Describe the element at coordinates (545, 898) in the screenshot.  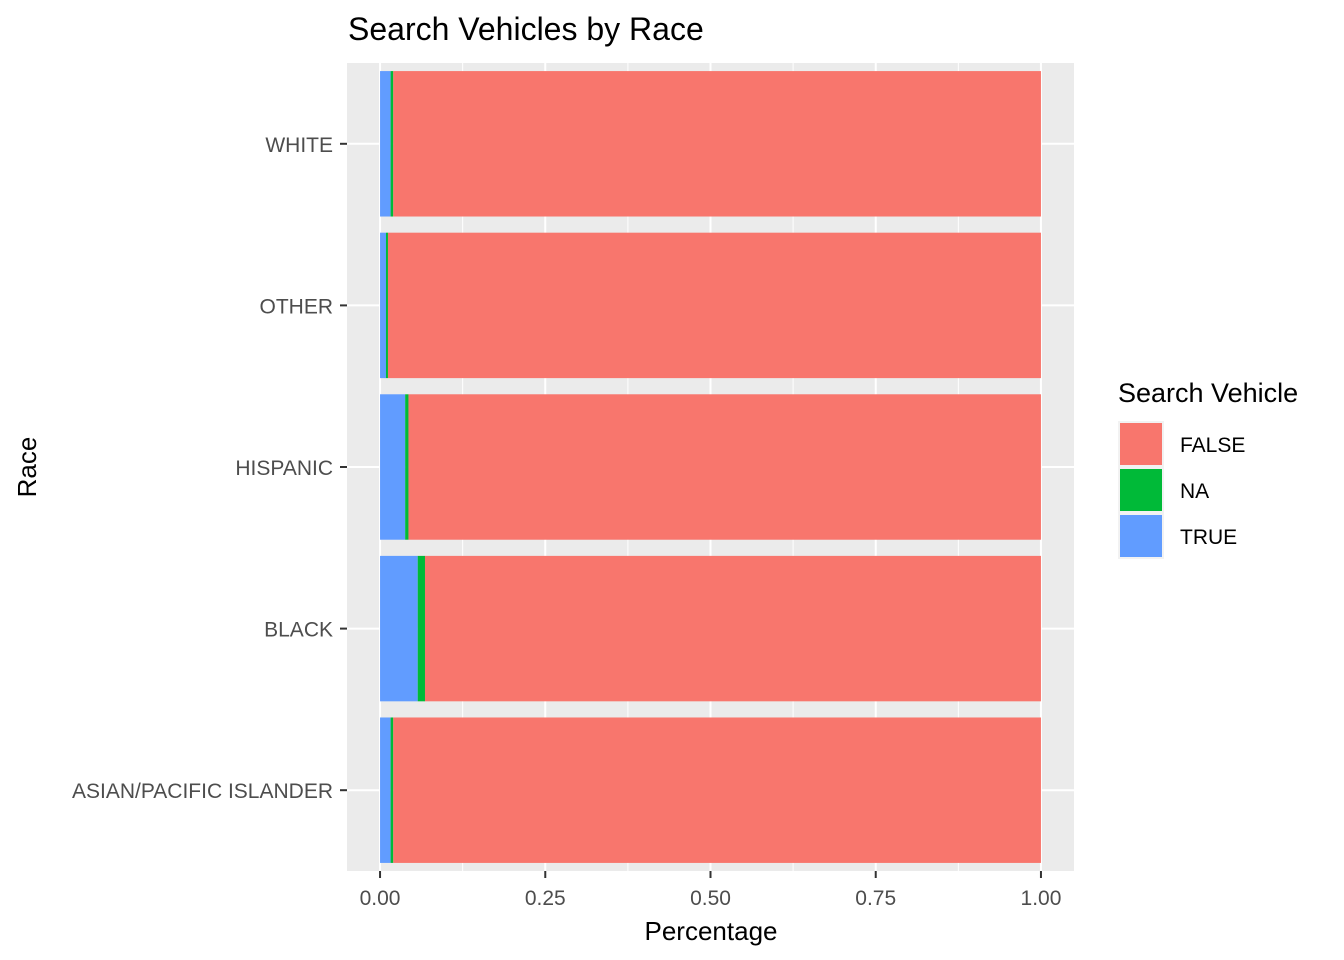
I see `x-tick-label: 0.25` at that location.